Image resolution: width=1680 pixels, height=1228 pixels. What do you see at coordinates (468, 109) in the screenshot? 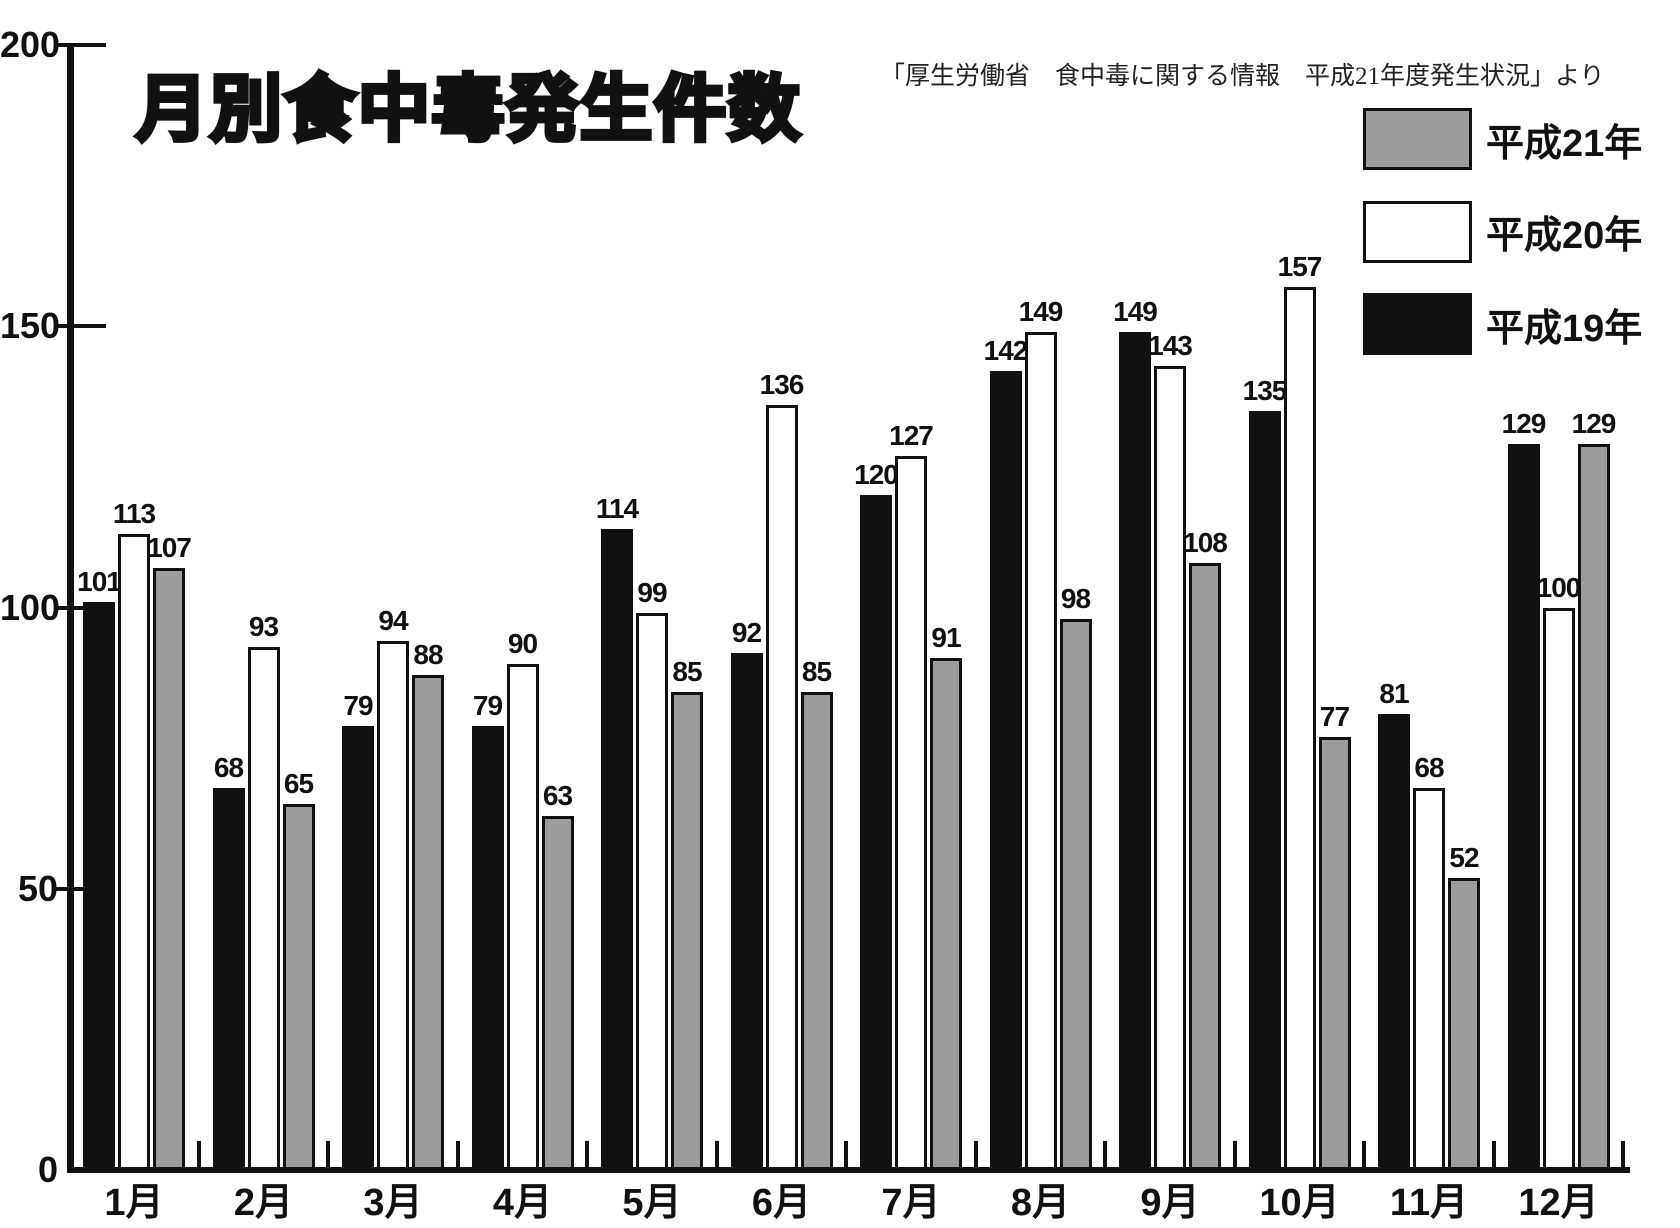
I see `chart-title: 月別食中毒発生件数` at bounding box center [468, 109].